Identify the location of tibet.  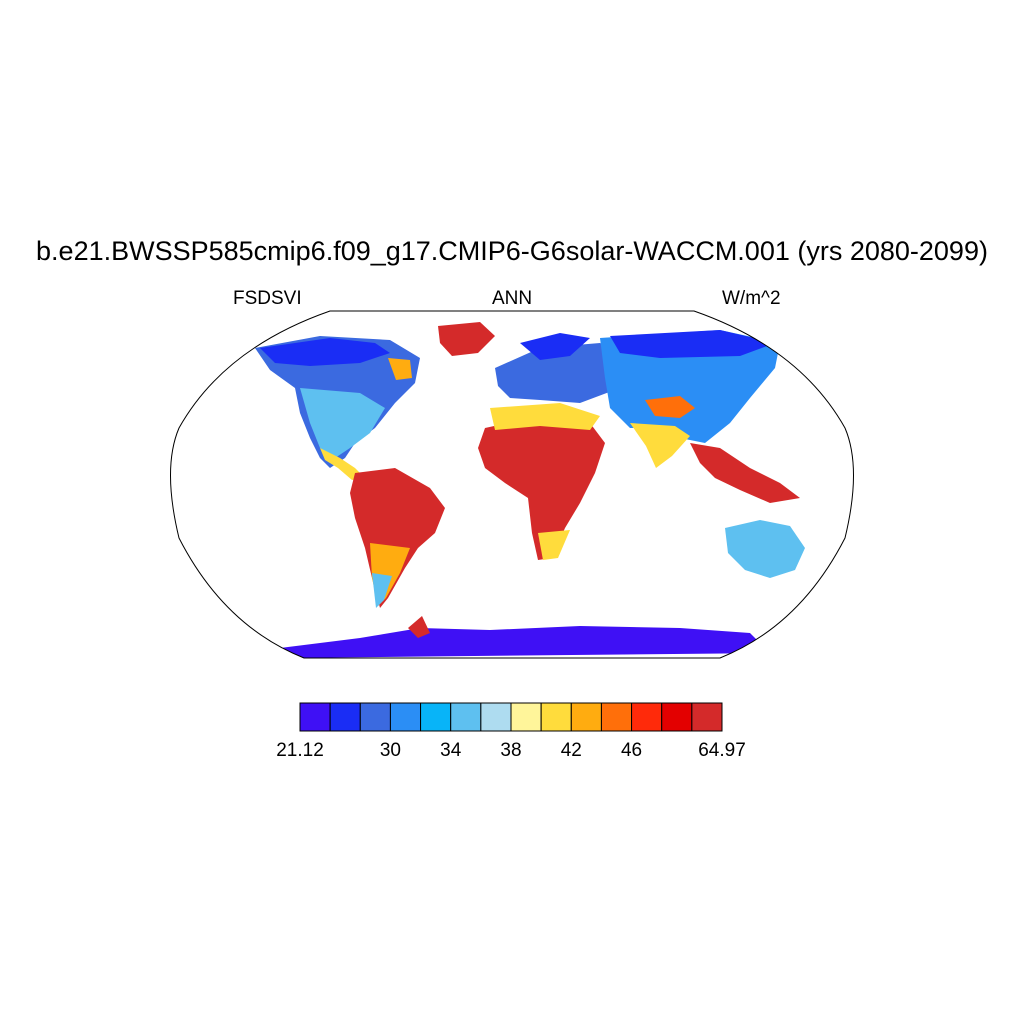
(670, 407).